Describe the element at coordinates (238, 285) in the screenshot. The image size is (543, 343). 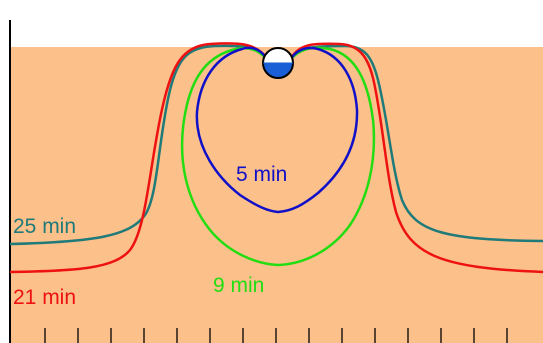
I see `label-9min: 9 min` at that location.